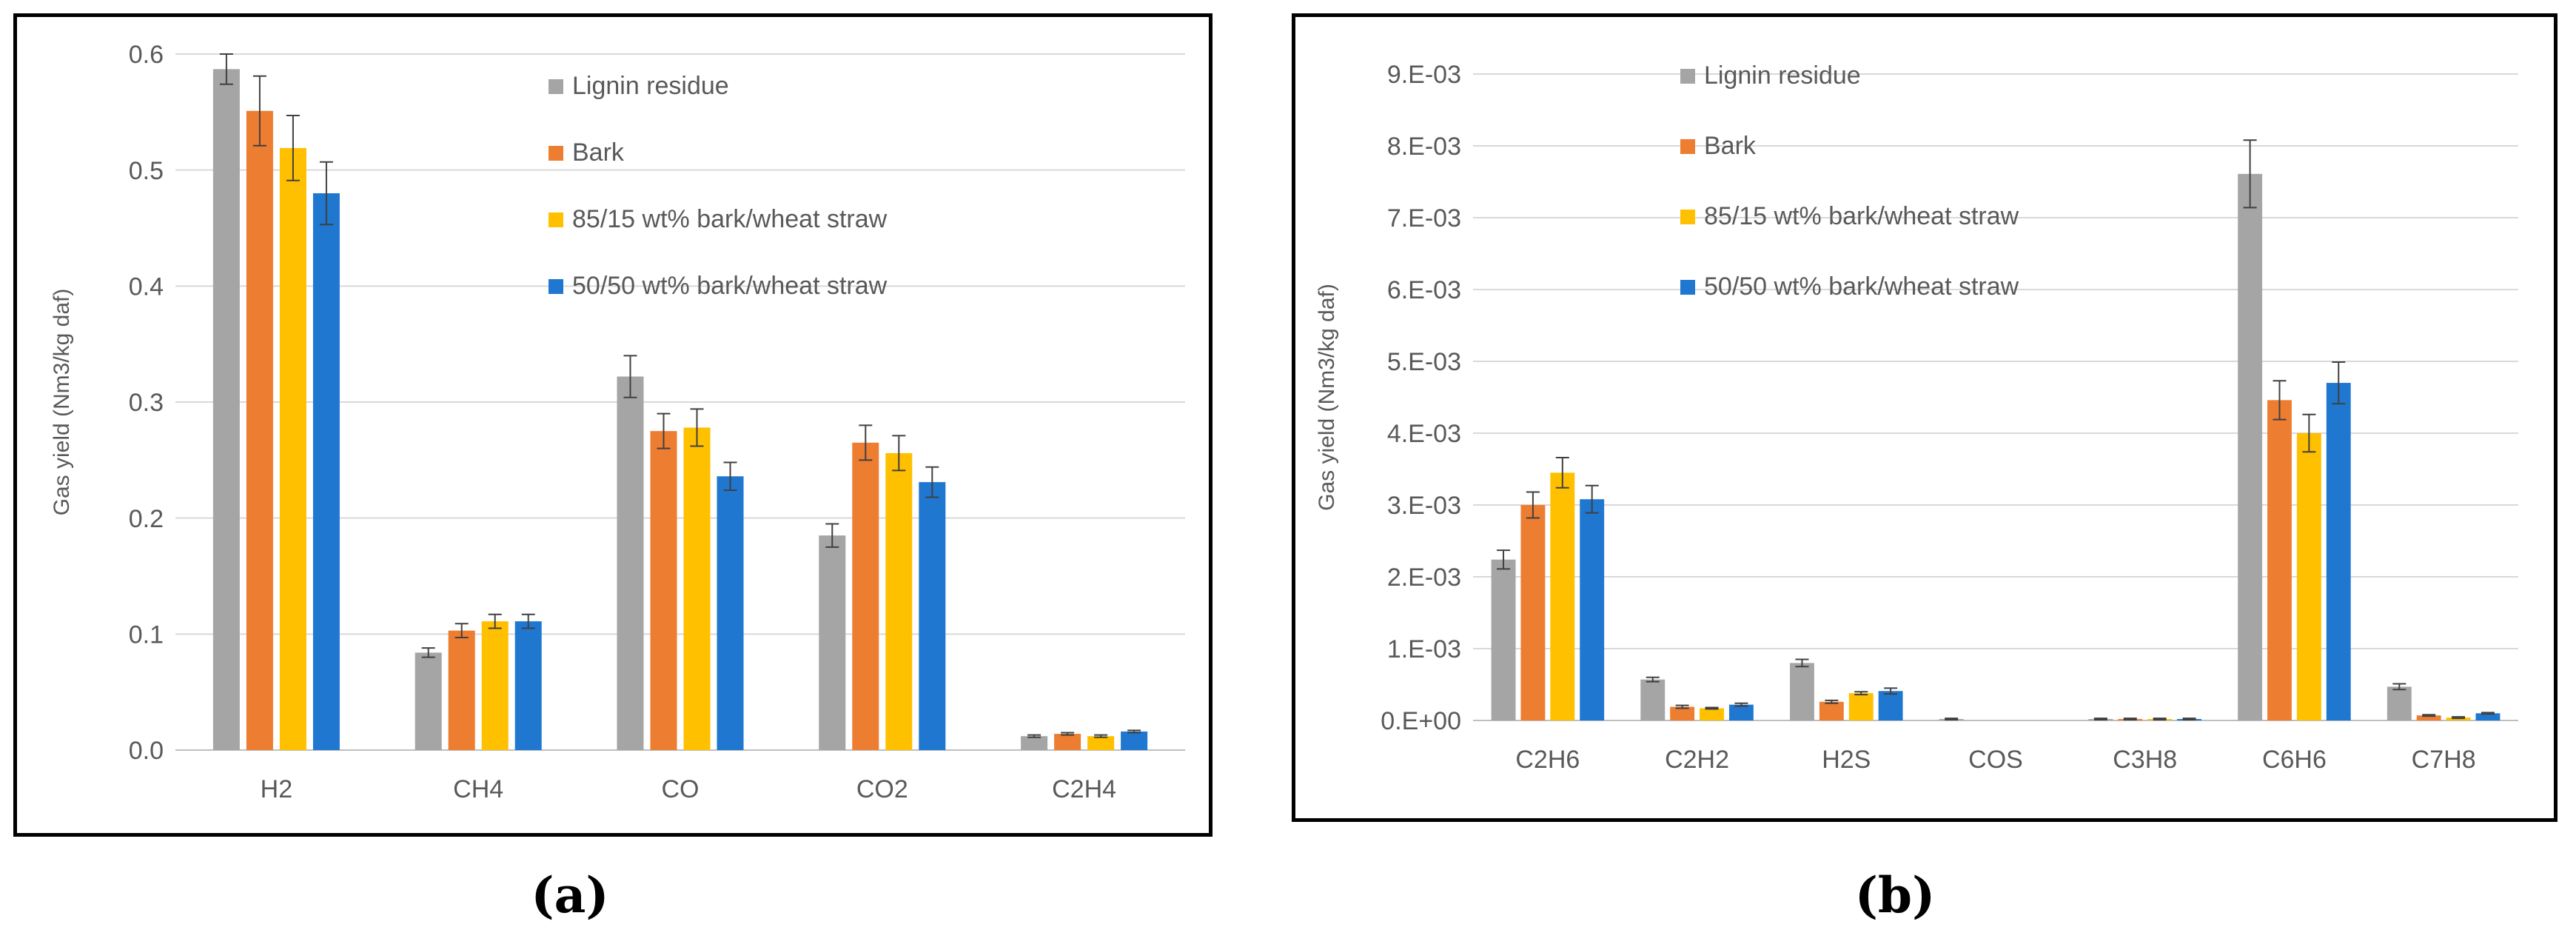  Describe the element at coordinates (882, 789) in the screenshot. I see `chart-a-xtick-label: CO2` at that location.